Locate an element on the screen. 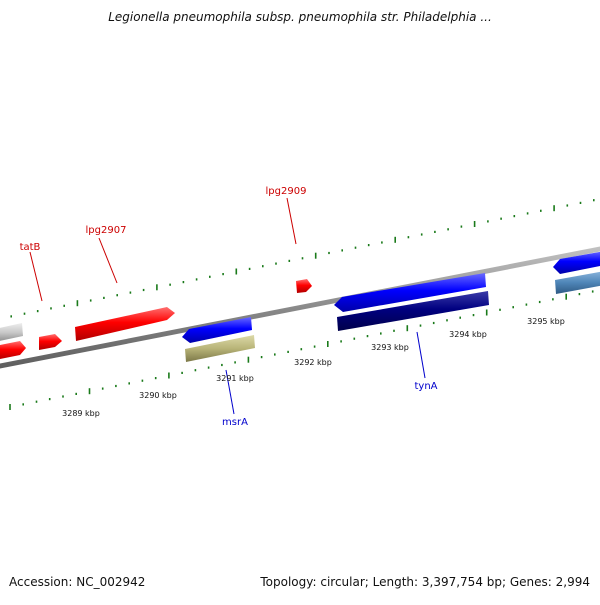 This screenshot has height=605, width=600. scale-label-3295: 3295 kbp is located at coordinates (546, 321).